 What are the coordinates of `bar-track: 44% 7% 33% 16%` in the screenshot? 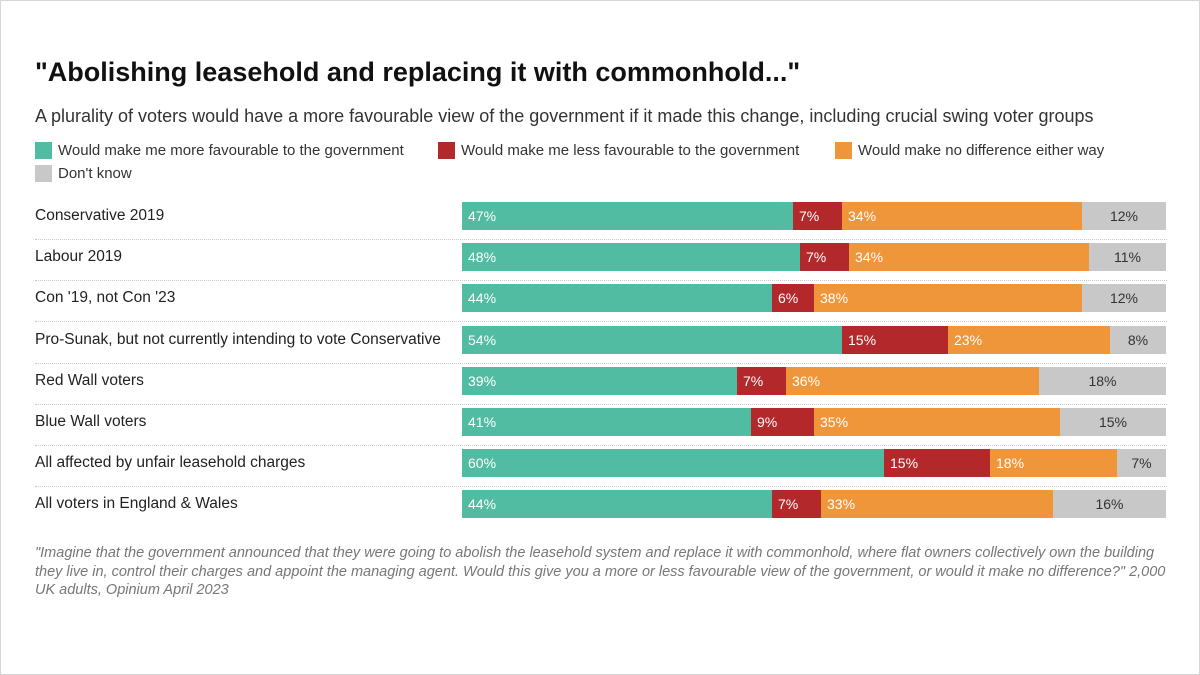 It's located at (814, 504).